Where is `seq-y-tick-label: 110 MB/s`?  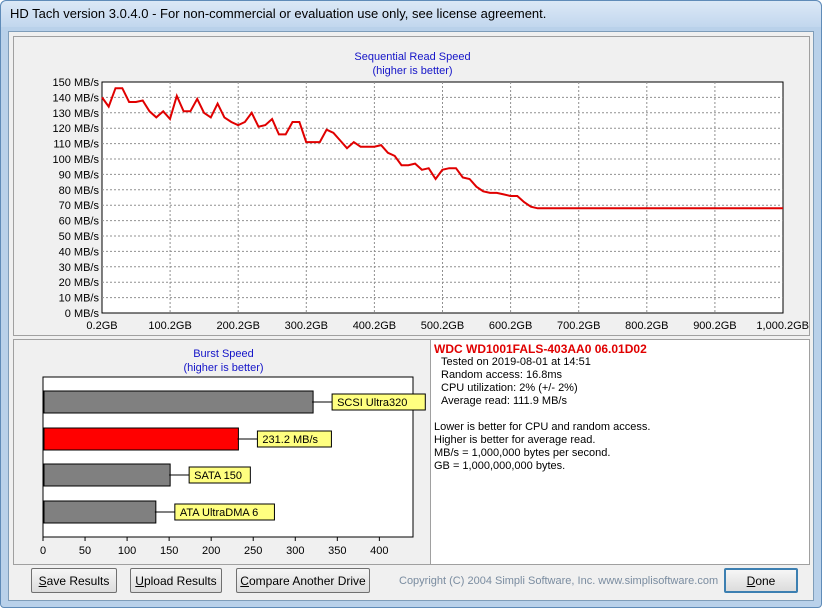 seq-y-tick-label: 110 MB/s is located at coordinates (76, 145).